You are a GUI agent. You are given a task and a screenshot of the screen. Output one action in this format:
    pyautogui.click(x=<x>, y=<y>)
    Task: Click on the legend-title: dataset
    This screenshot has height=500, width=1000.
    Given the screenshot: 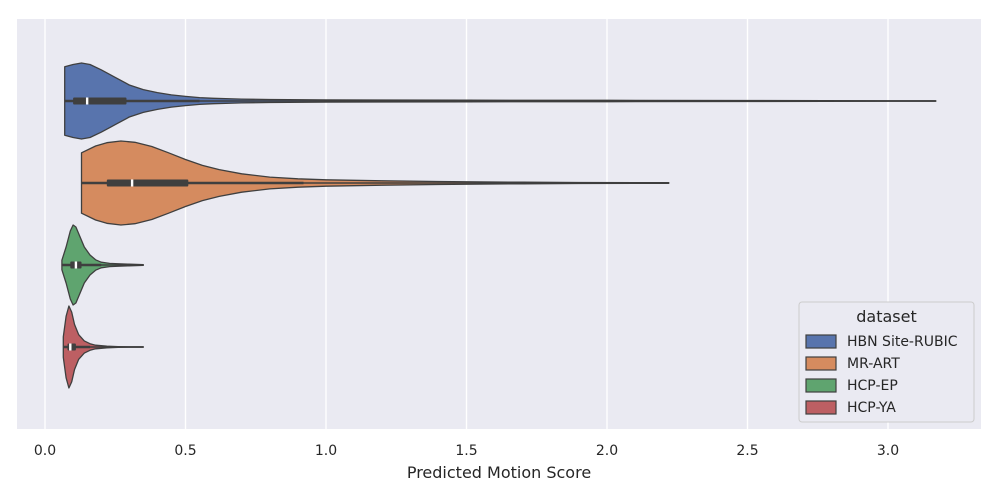 What is the action you would take?
    pyautogui.click(x=886, y=316)
    